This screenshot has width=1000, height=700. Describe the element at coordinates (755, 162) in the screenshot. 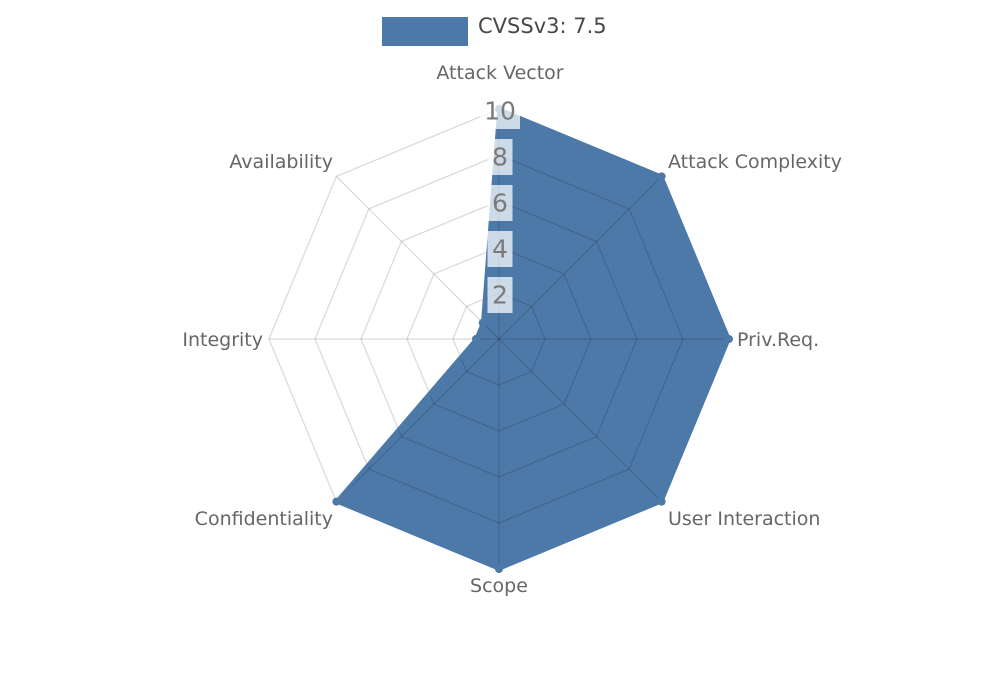

I see `axis-label-attack-complexity: Attack Complexity` at that location.